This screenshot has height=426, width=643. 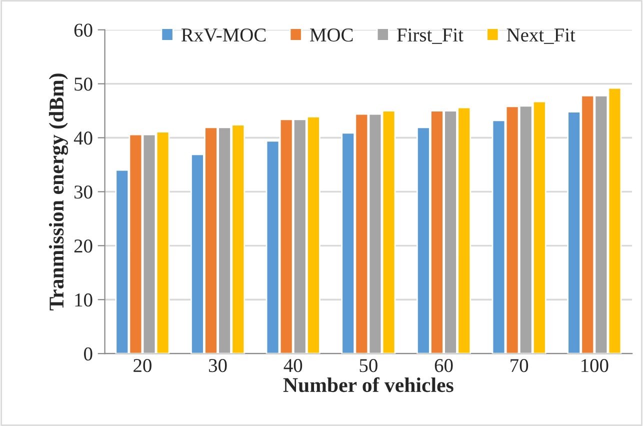 What do you see at coordinates (541, 36) in the screenshot?
I see `legend-label: Next_Fit` at bounding box center [541, 36].